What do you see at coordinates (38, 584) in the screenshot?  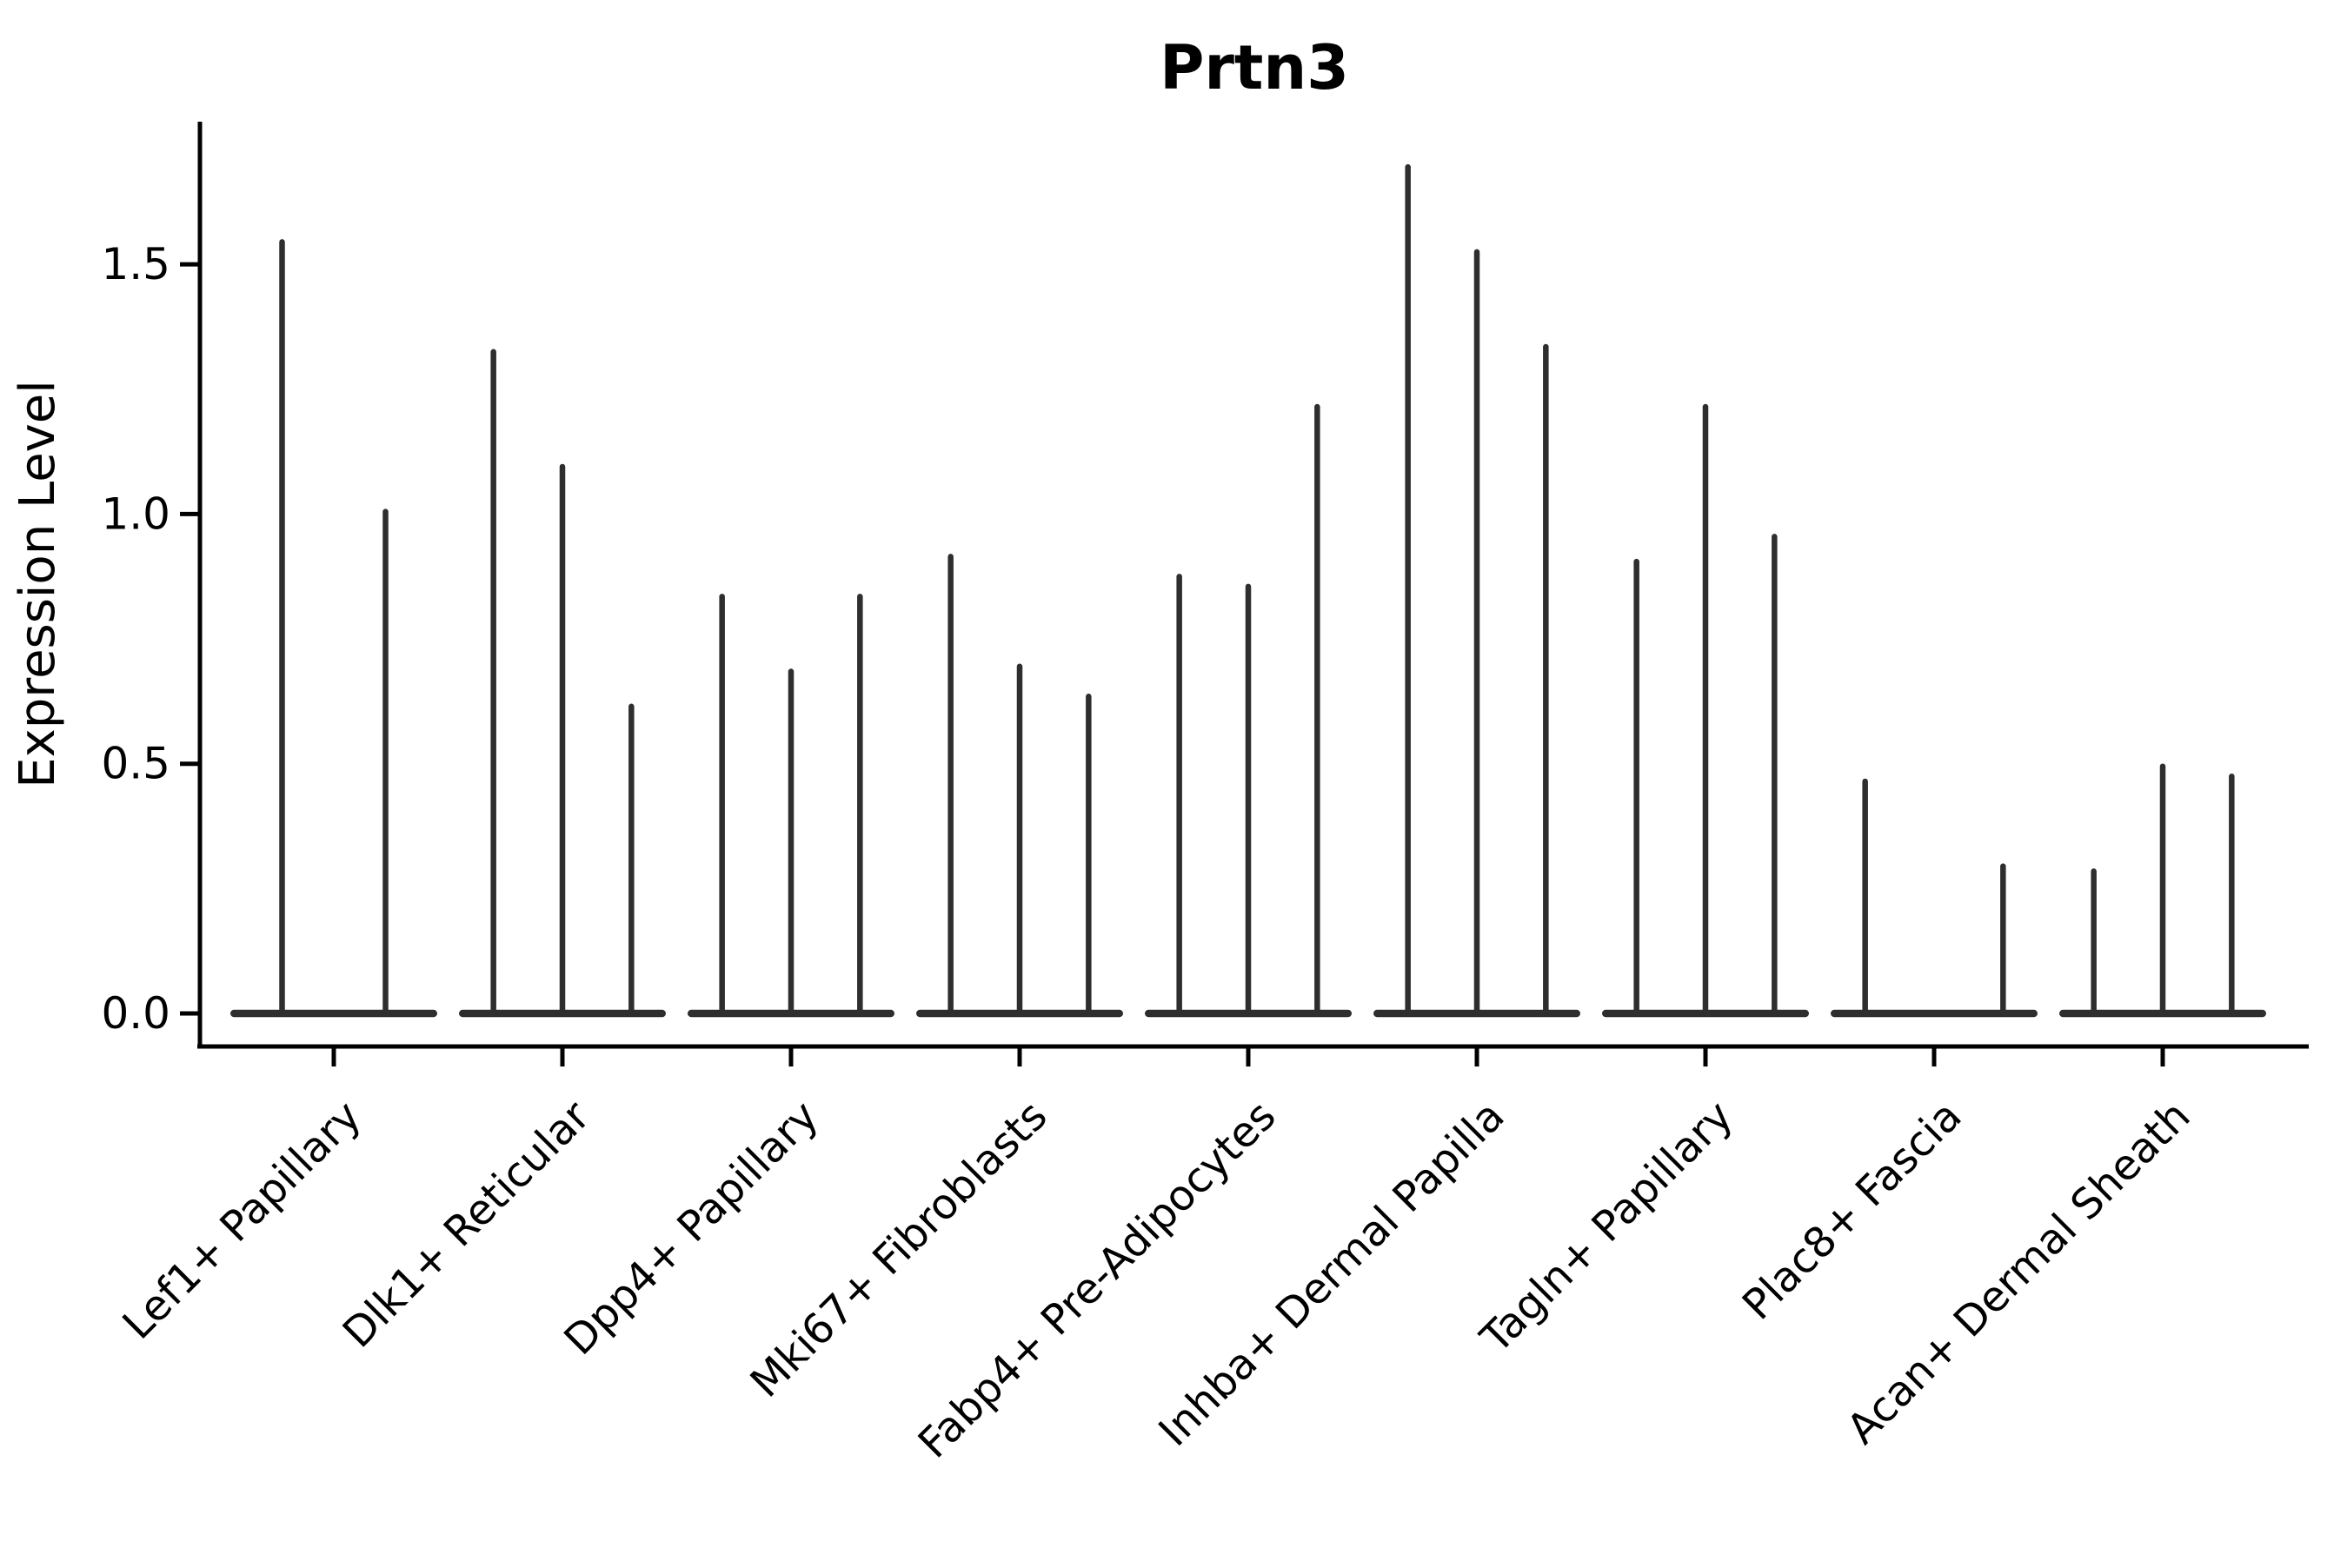 I see `y-axis-label: Expression Level` at bounding box center [38, 584].